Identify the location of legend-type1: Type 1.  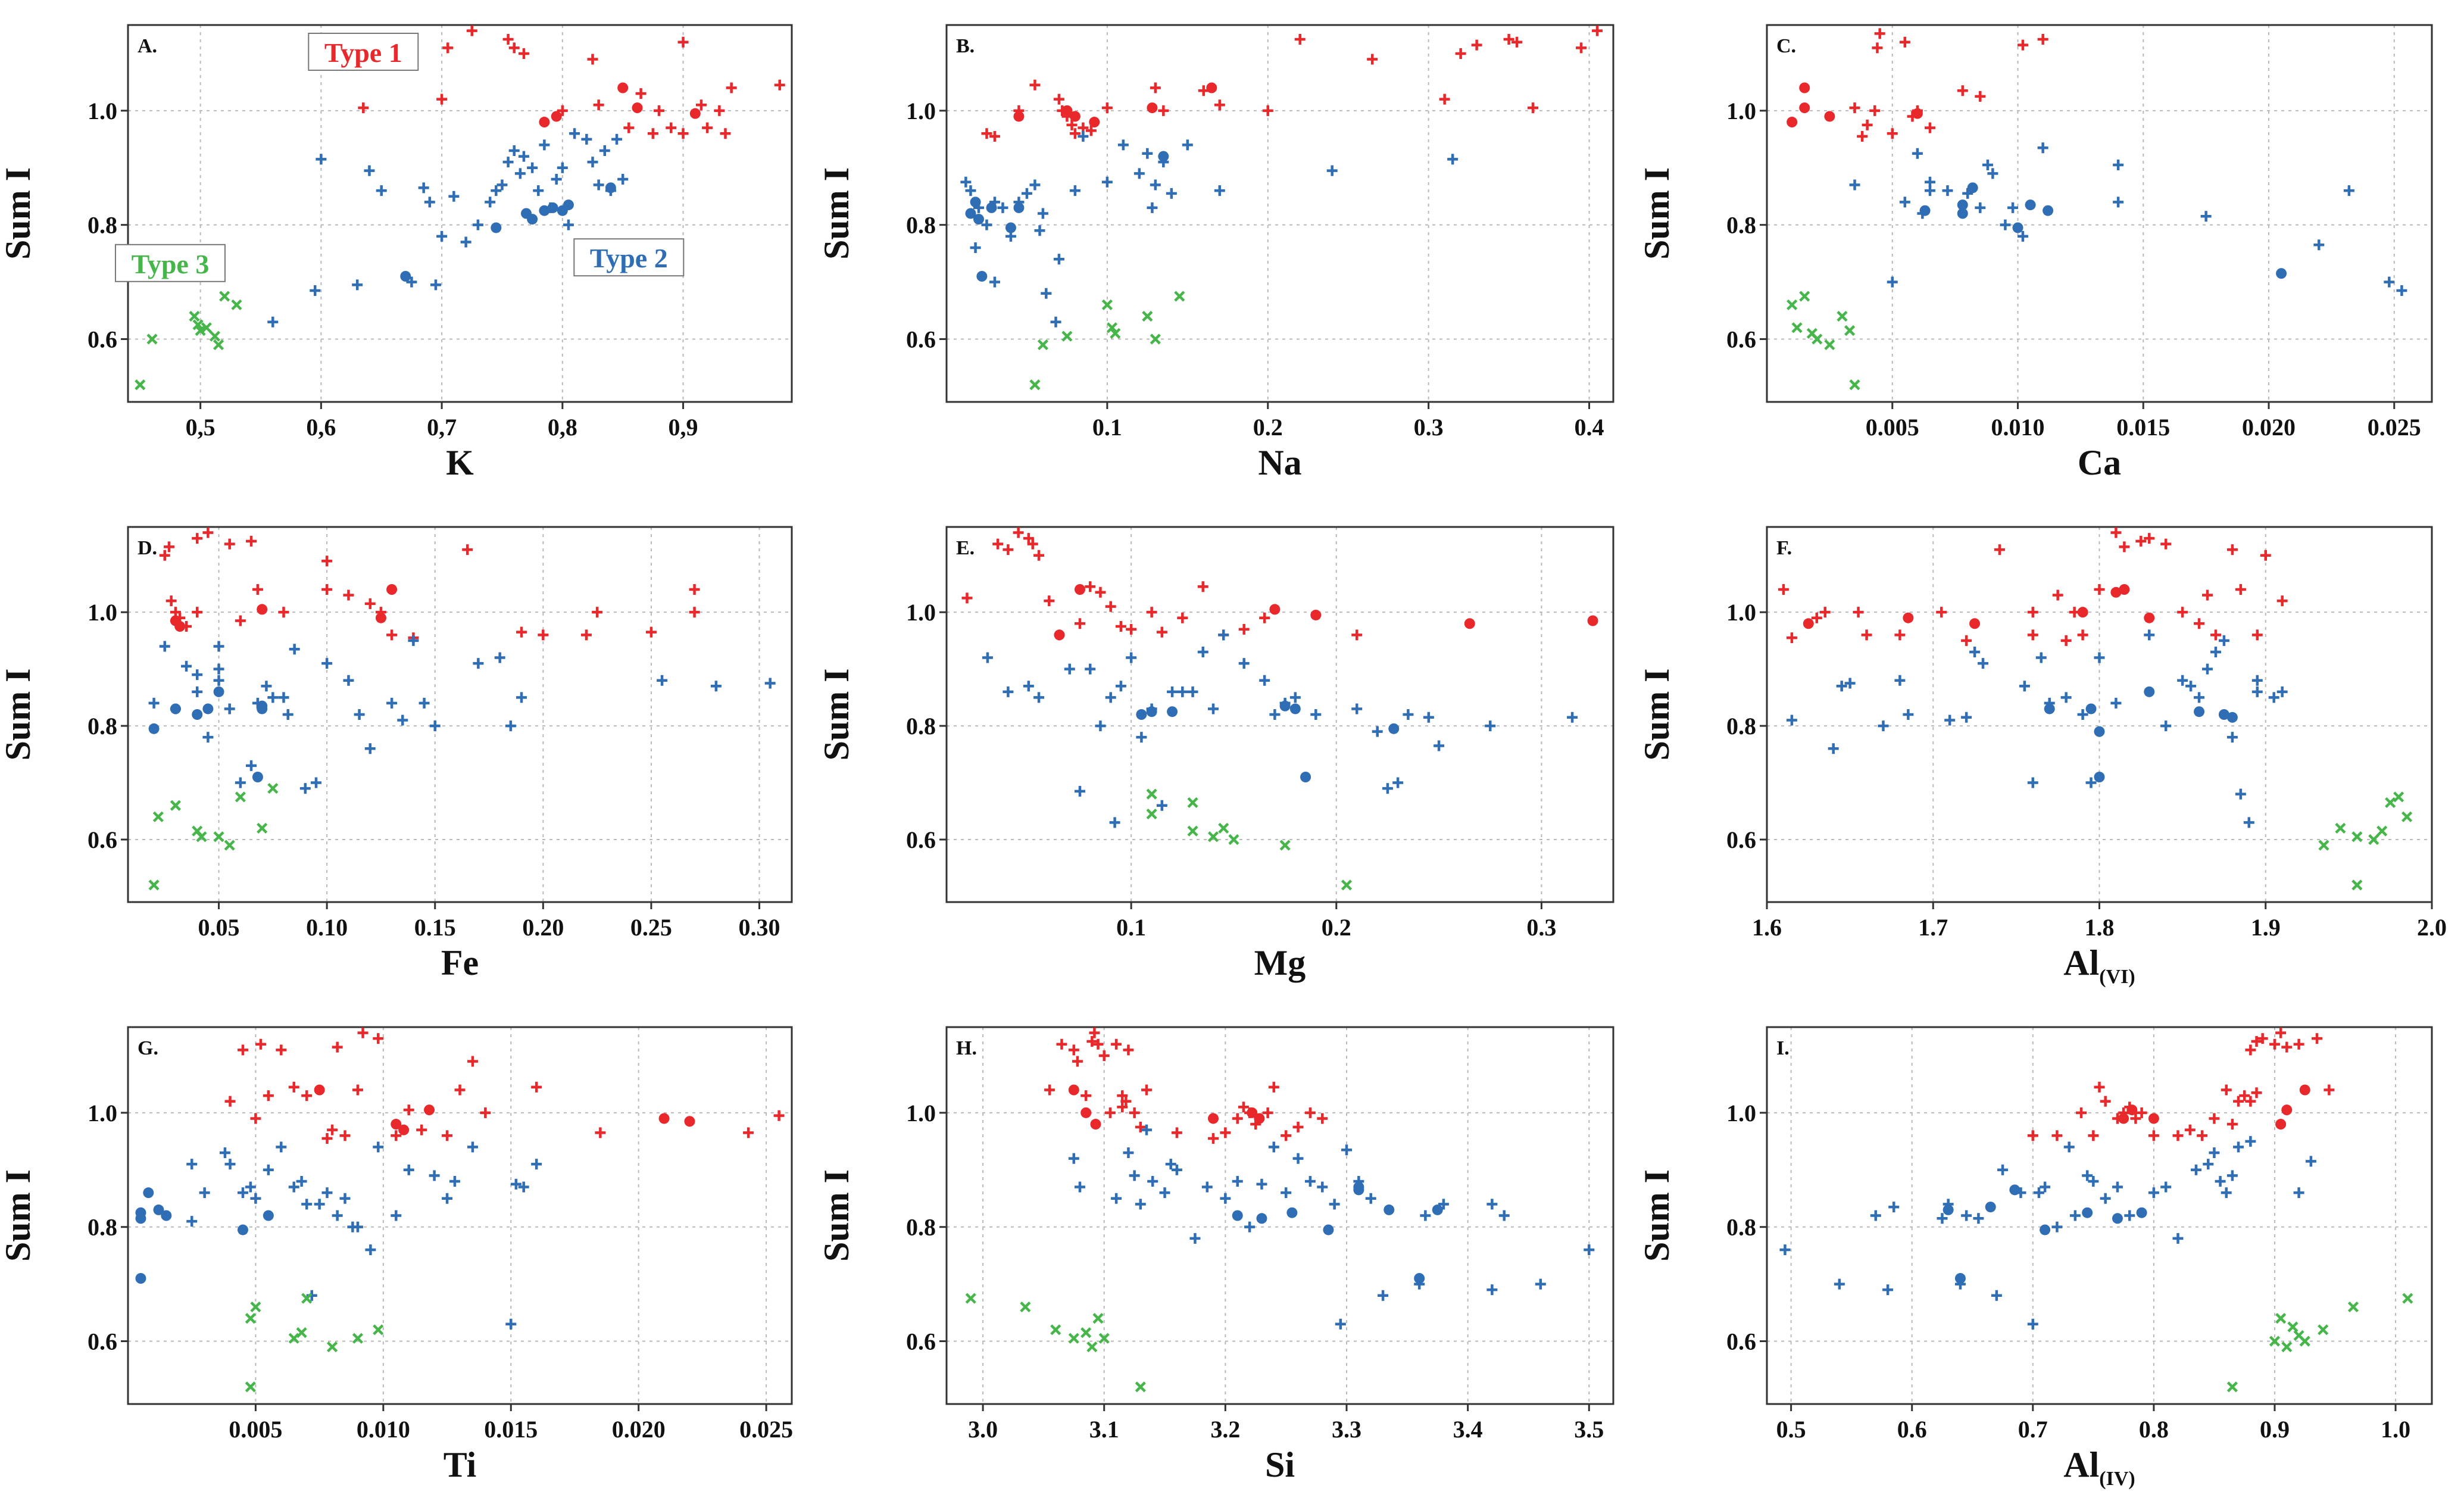
(363, 53).